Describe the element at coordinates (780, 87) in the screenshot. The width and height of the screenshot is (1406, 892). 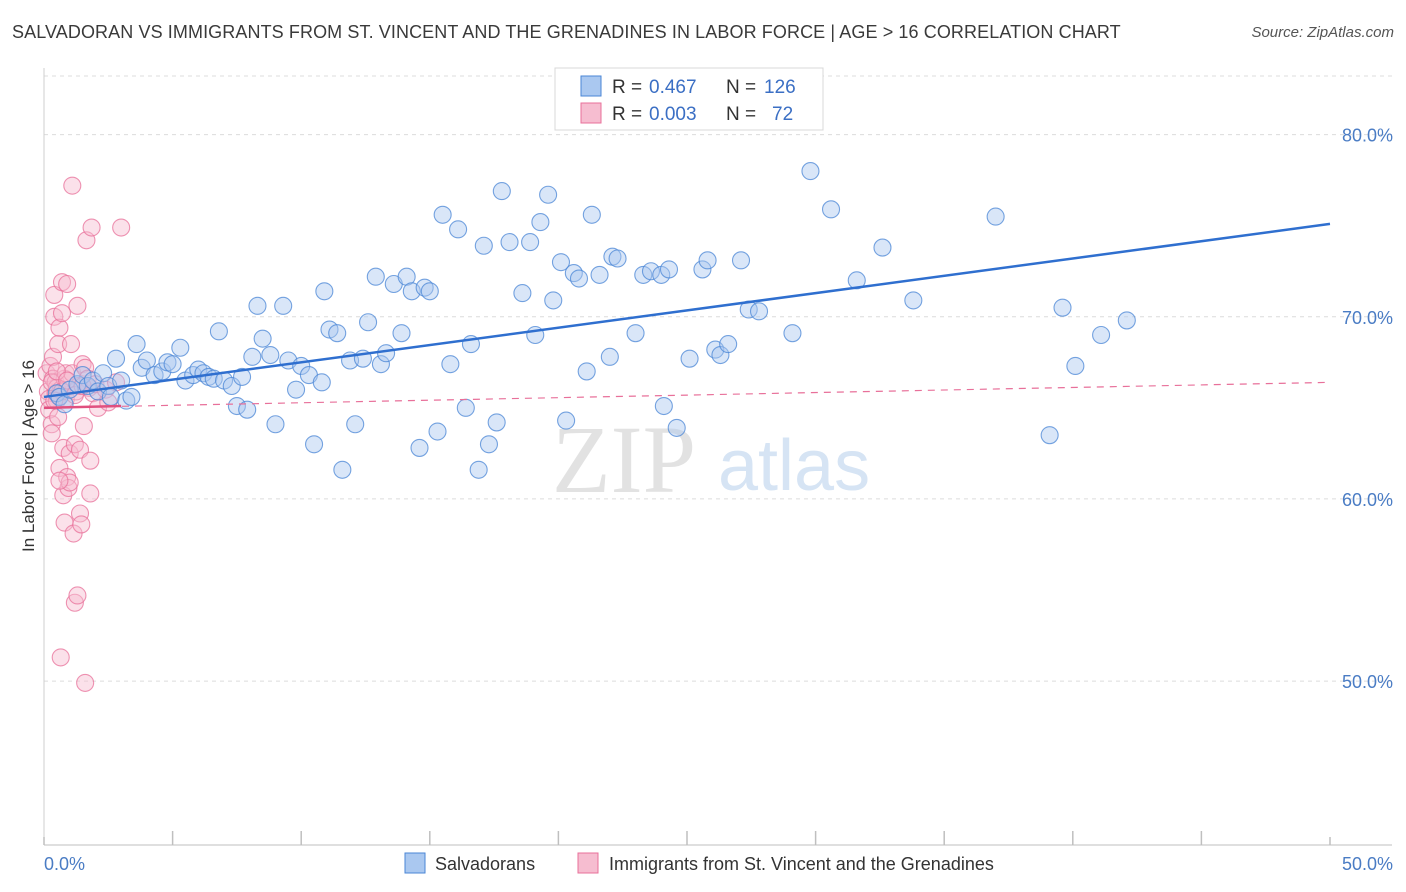
I see `legend-n-value: 126` at that location.